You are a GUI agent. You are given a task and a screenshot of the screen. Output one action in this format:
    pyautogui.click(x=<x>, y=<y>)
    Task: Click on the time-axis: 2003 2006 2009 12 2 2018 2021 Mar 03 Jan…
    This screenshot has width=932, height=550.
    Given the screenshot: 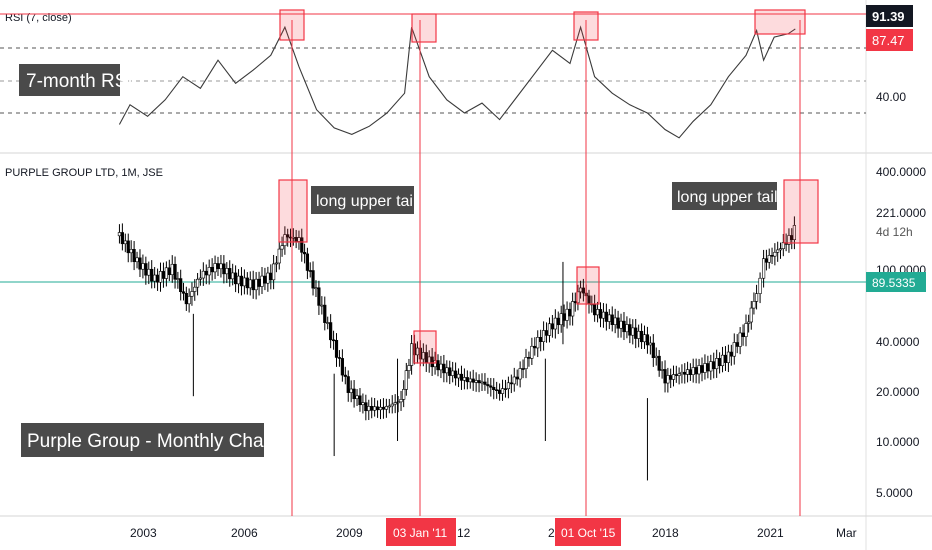 What is the action you would take?
    pyautogui.click(x=493, y=532)
    